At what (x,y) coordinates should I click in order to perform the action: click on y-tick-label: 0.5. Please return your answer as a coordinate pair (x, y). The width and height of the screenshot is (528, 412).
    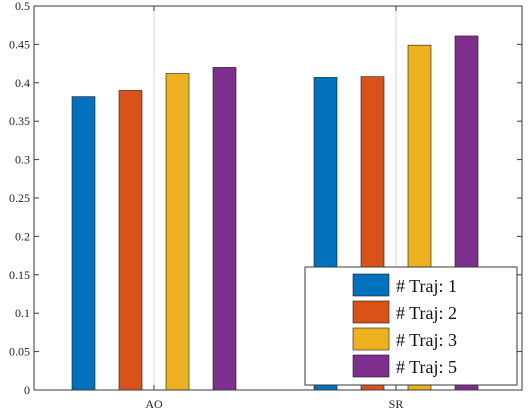
    Looking at the image, I should click on (22, 6).